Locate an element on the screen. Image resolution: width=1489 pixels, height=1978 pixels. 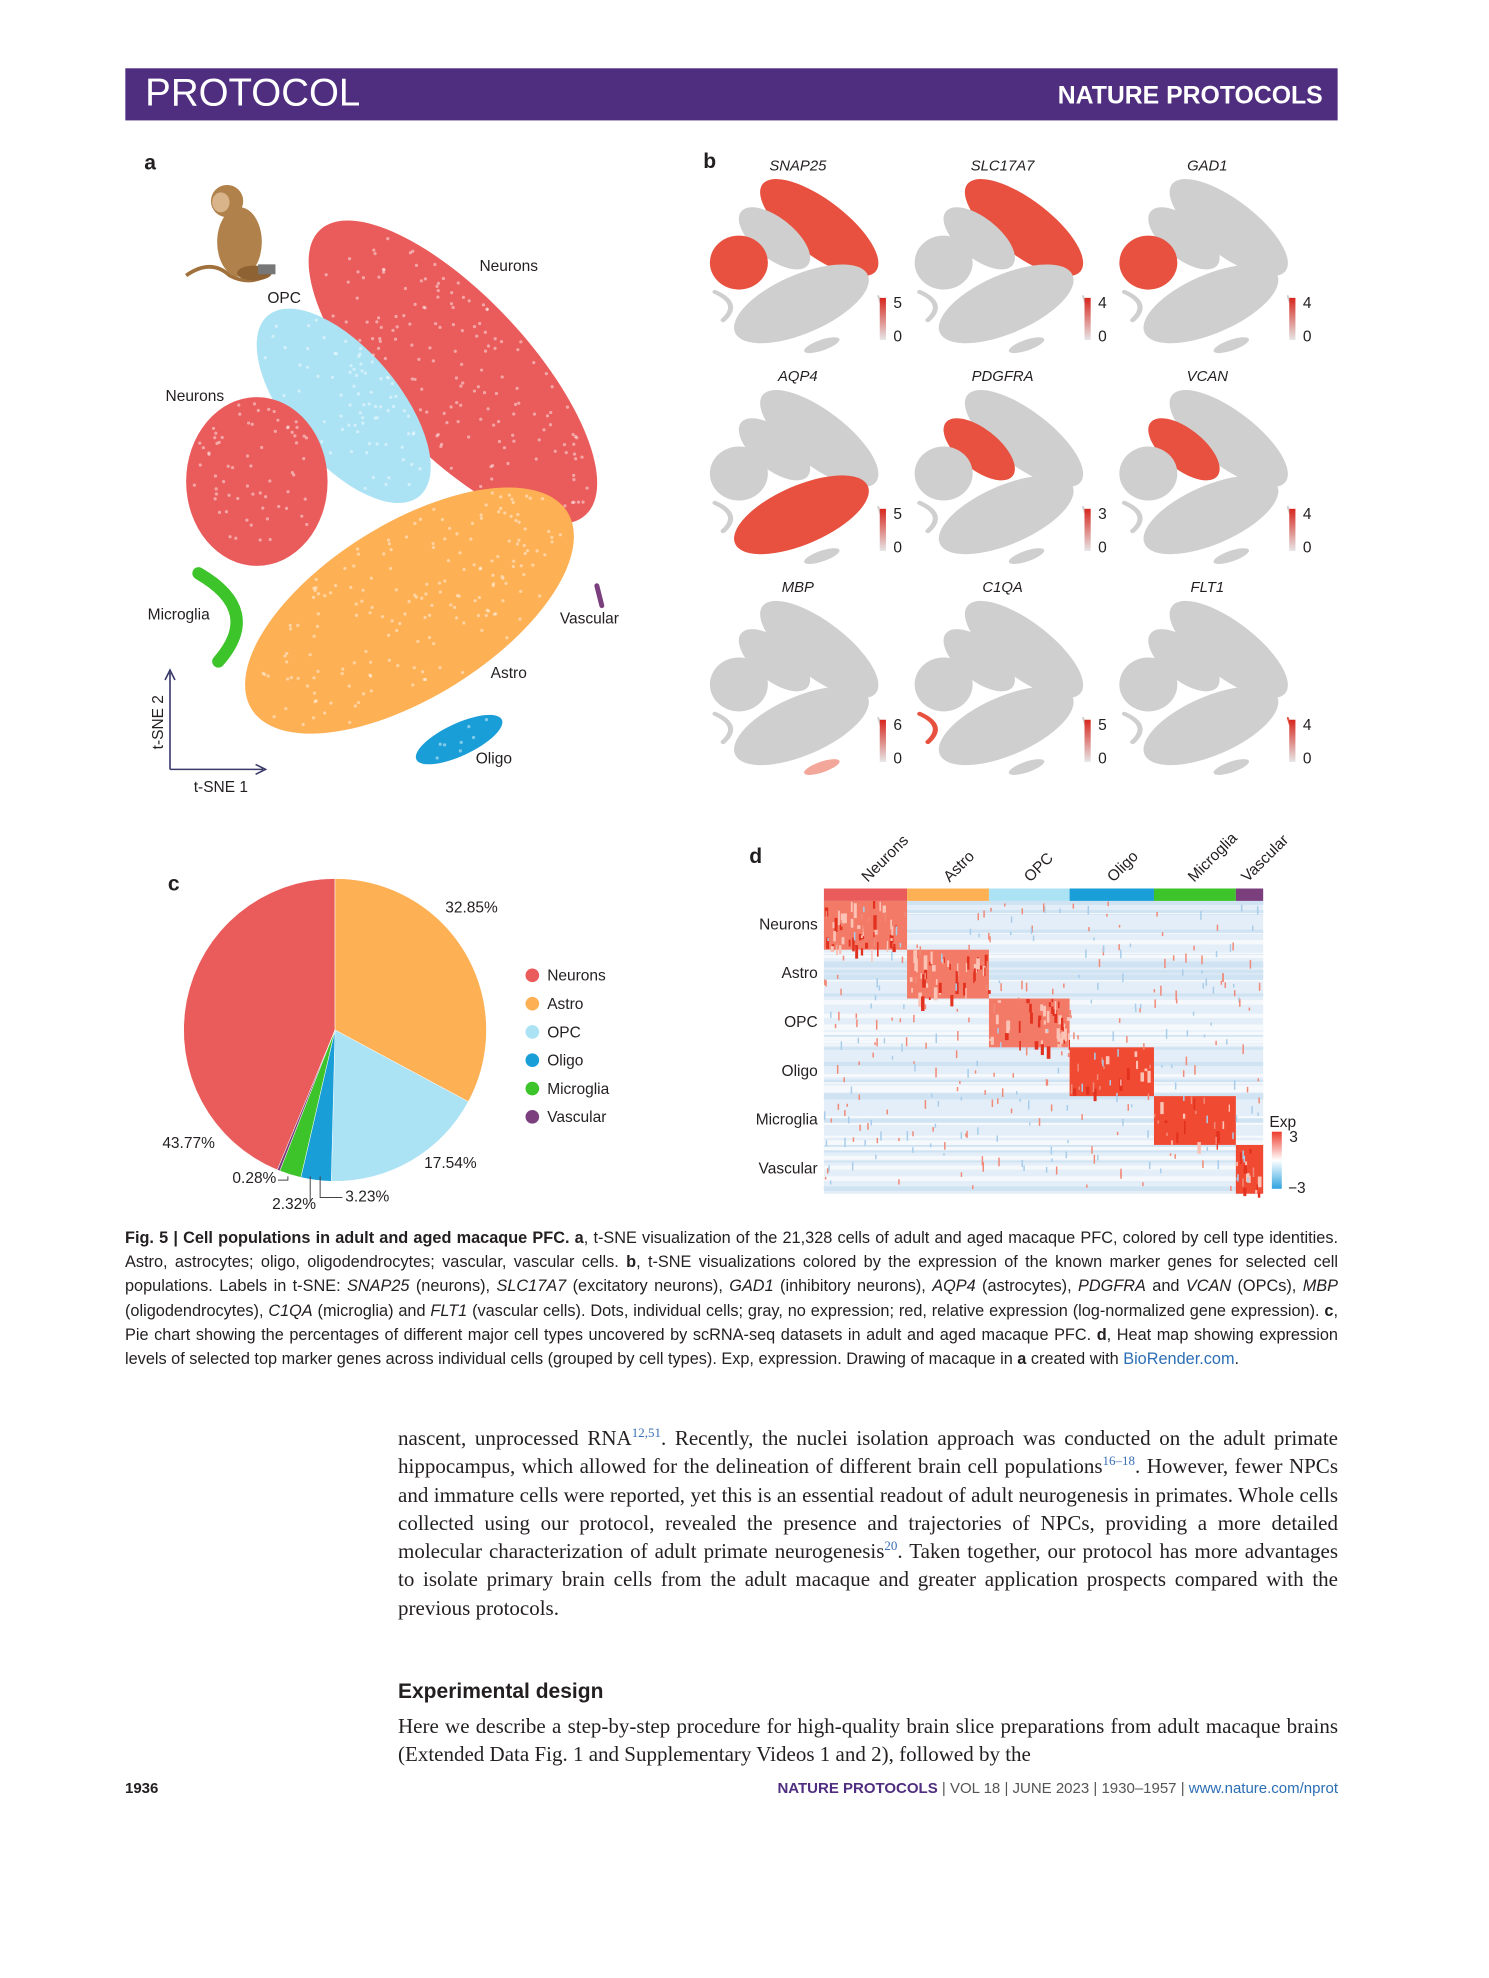
text-run: a is located at coordinates (579, 1238).